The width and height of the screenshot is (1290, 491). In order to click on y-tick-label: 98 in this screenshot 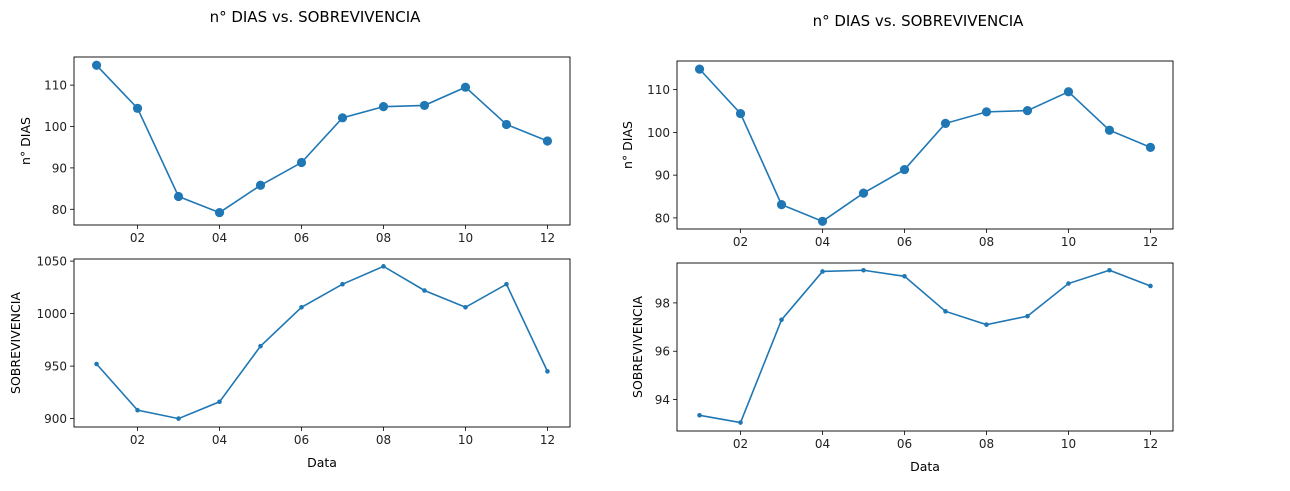, I will do `click(662, 303)`.